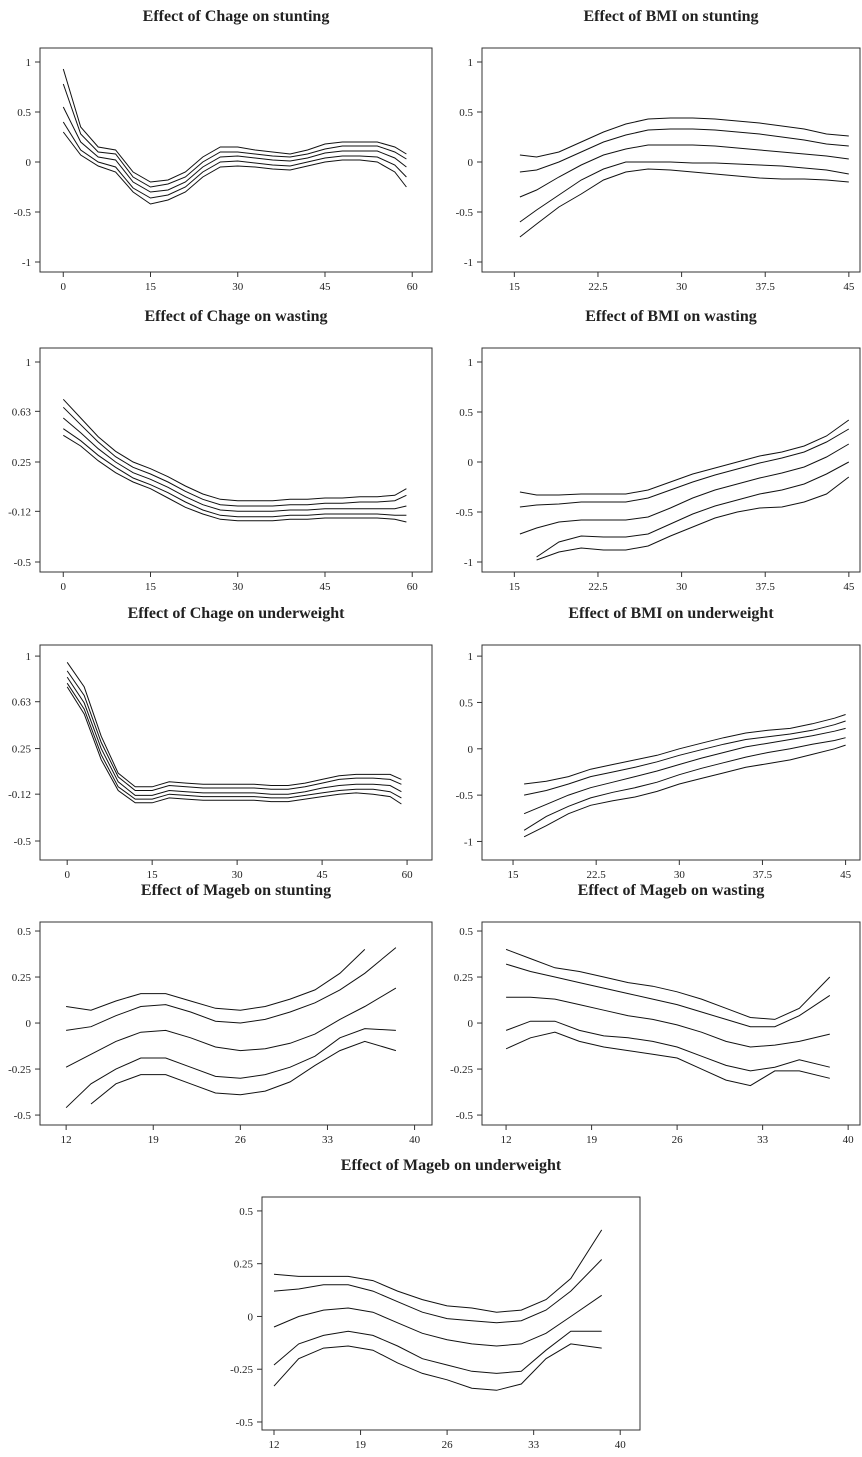 Image resolution: width=862 pixels, height=1457 pixels. What do you see at coordinates (236, 16) in the screenshot?
I see `chart-title: Effect of Chage on stunting` at bounding box center [236, 16].